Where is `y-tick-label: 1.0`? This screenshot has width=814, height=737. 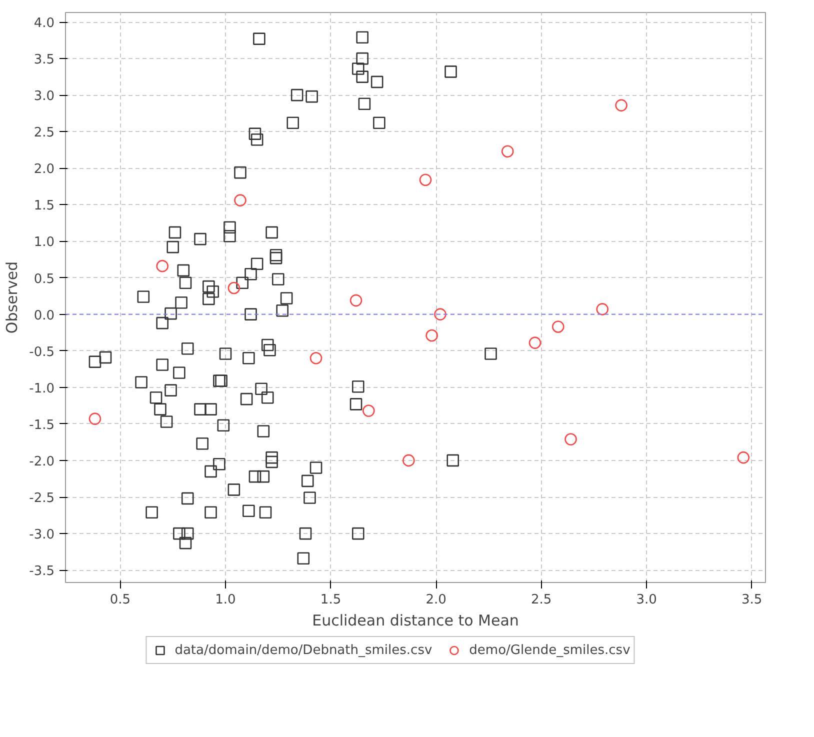 y-tick-label: 1.0 is located at coordinates (44, 242).